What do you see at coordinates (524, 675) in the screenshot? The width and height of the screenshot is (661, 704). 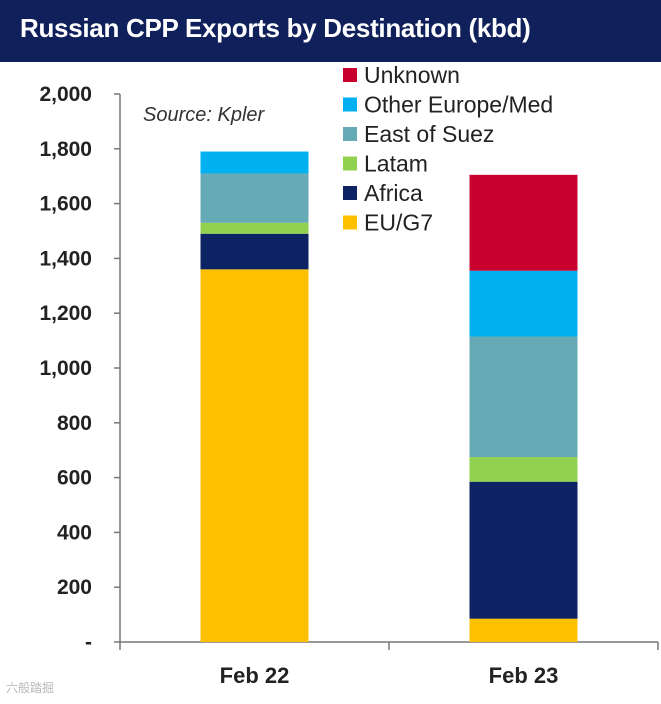 I see `x-tick-label: Feb 23` at bounding box center [524, 675].